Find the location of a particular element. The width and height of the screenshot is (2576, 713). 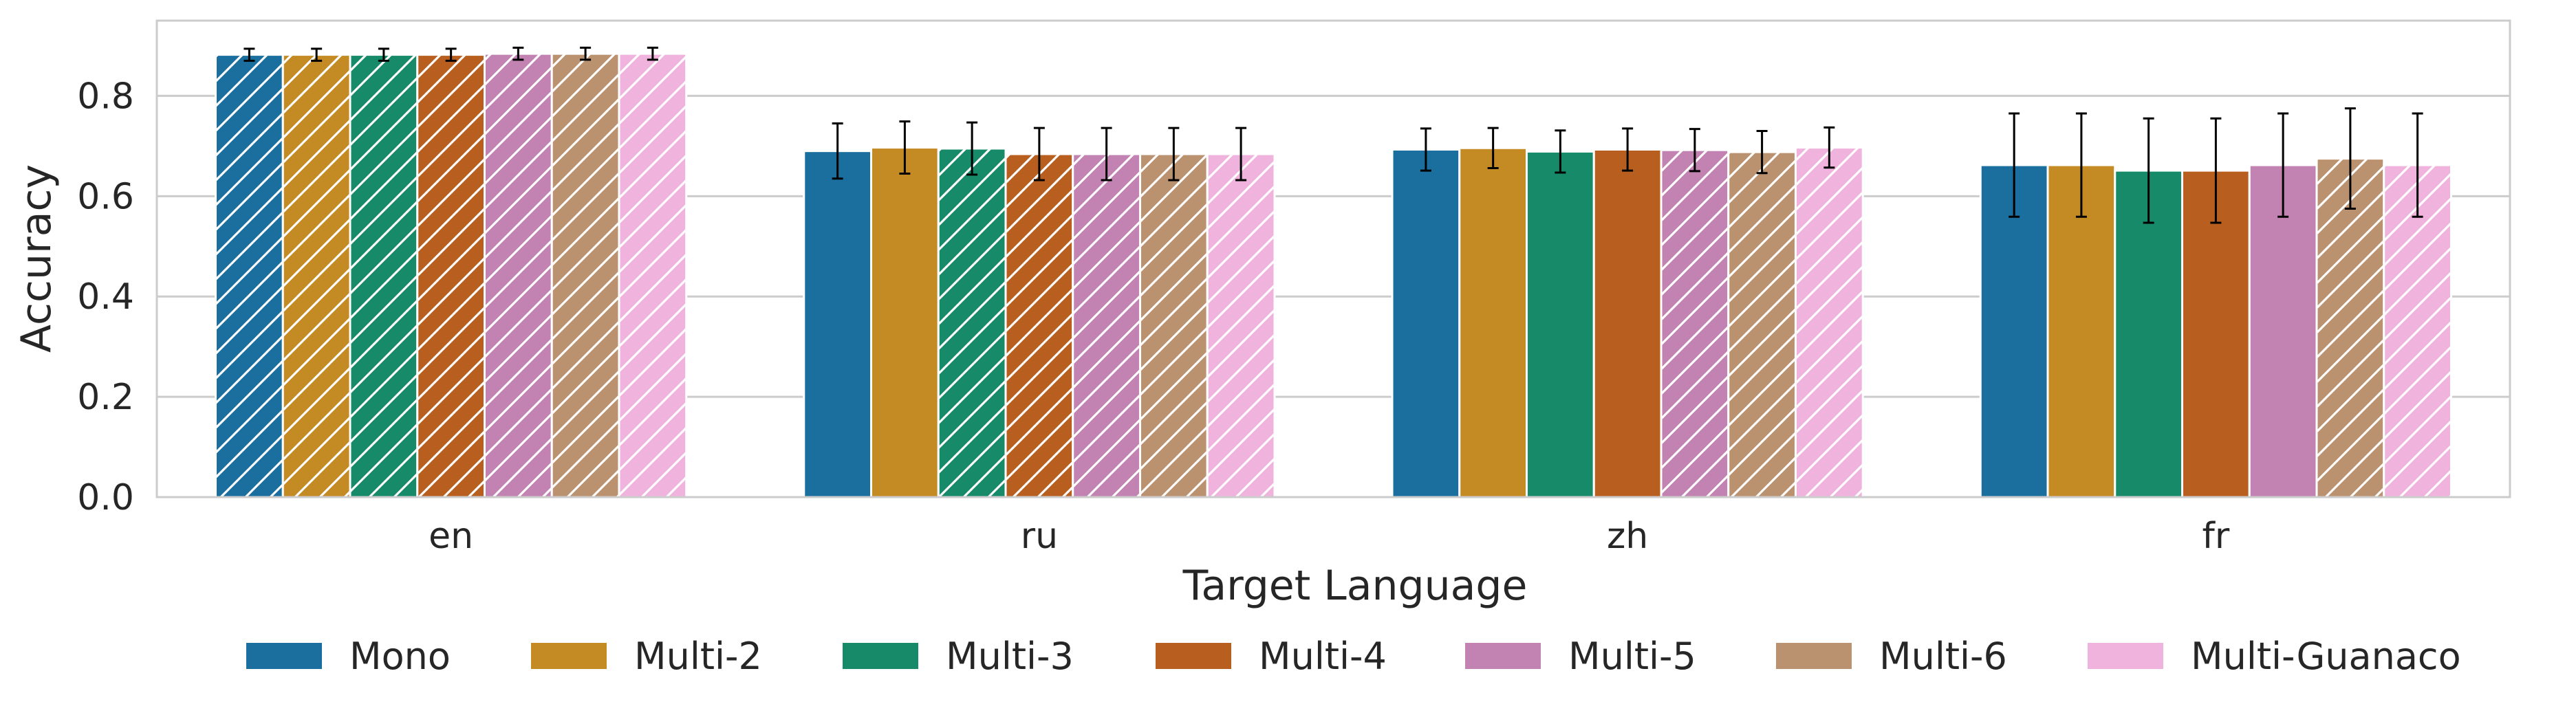

x-tick-label: en is located at coordinates (451, 536).